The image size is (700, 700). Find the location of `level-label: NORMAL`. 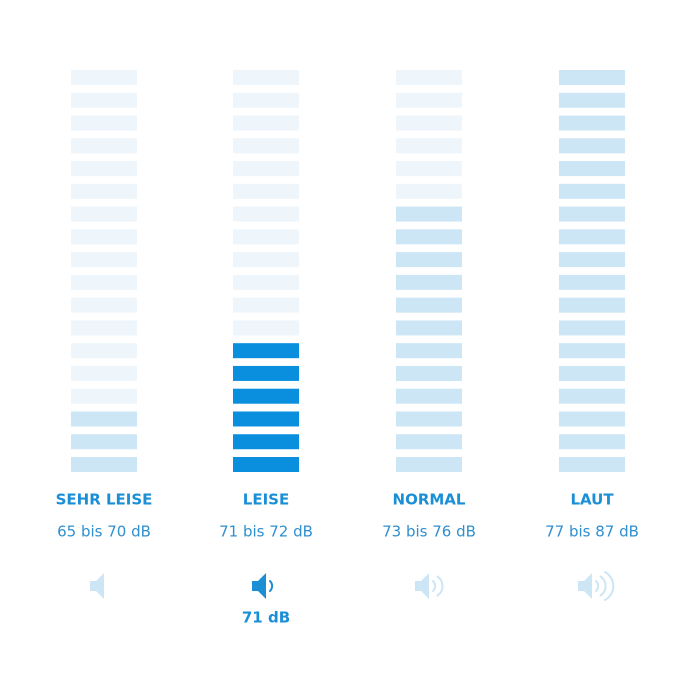

level-label: NORMAL is located at coordinates (429, 500).